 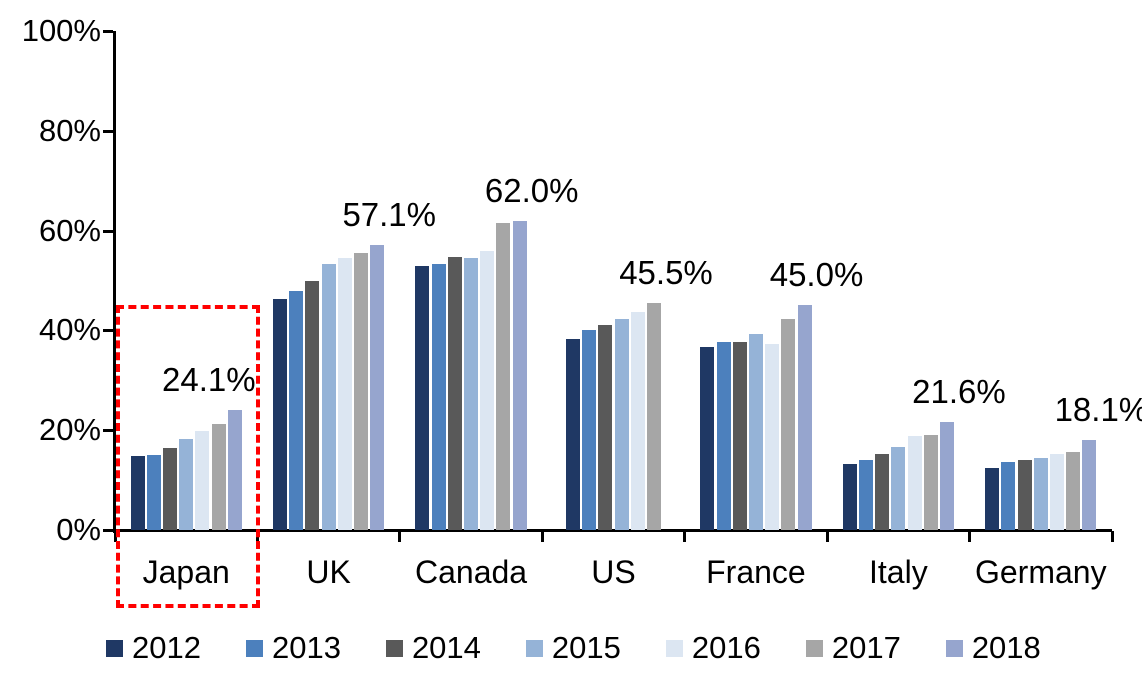 I want to click on data-label-japan: 24.1%, so click(x=209, y=379).